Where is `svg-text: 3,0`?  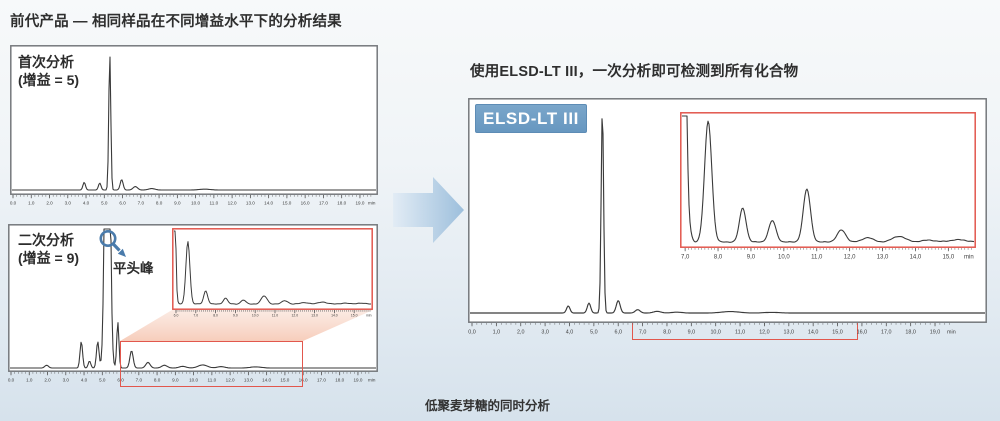
svg-text: 3,0 is located at coordinates (545, 333).